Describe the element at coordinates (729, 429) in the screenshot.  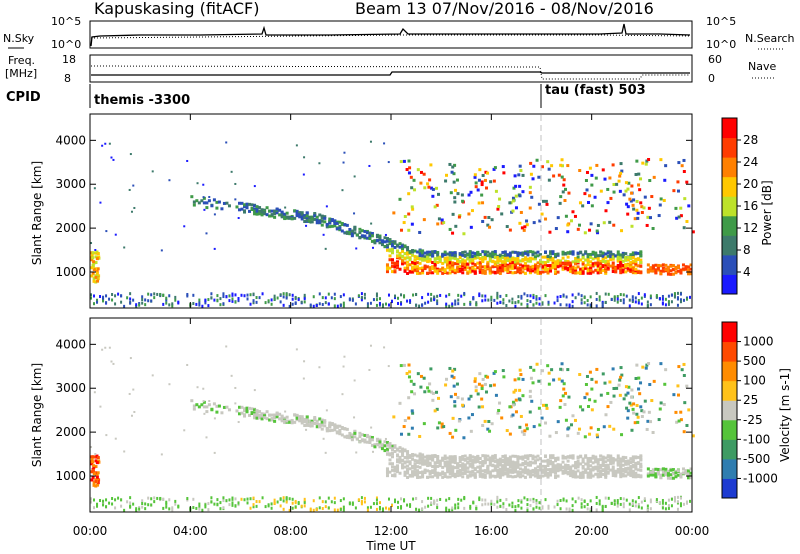
I see `colorbar-swatch` at that location.